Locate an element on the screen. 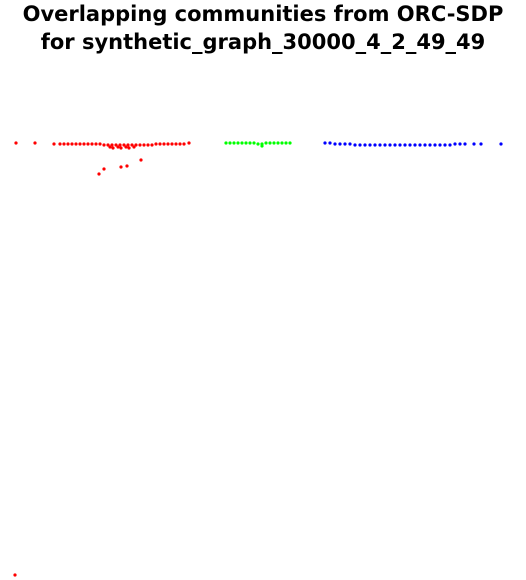 Image resolution: width=526 pixels, height=580 pixels. chart-title-line-2: for synthetic_graph_30000_4_2_49_49 is located at coordinates (263, 42).